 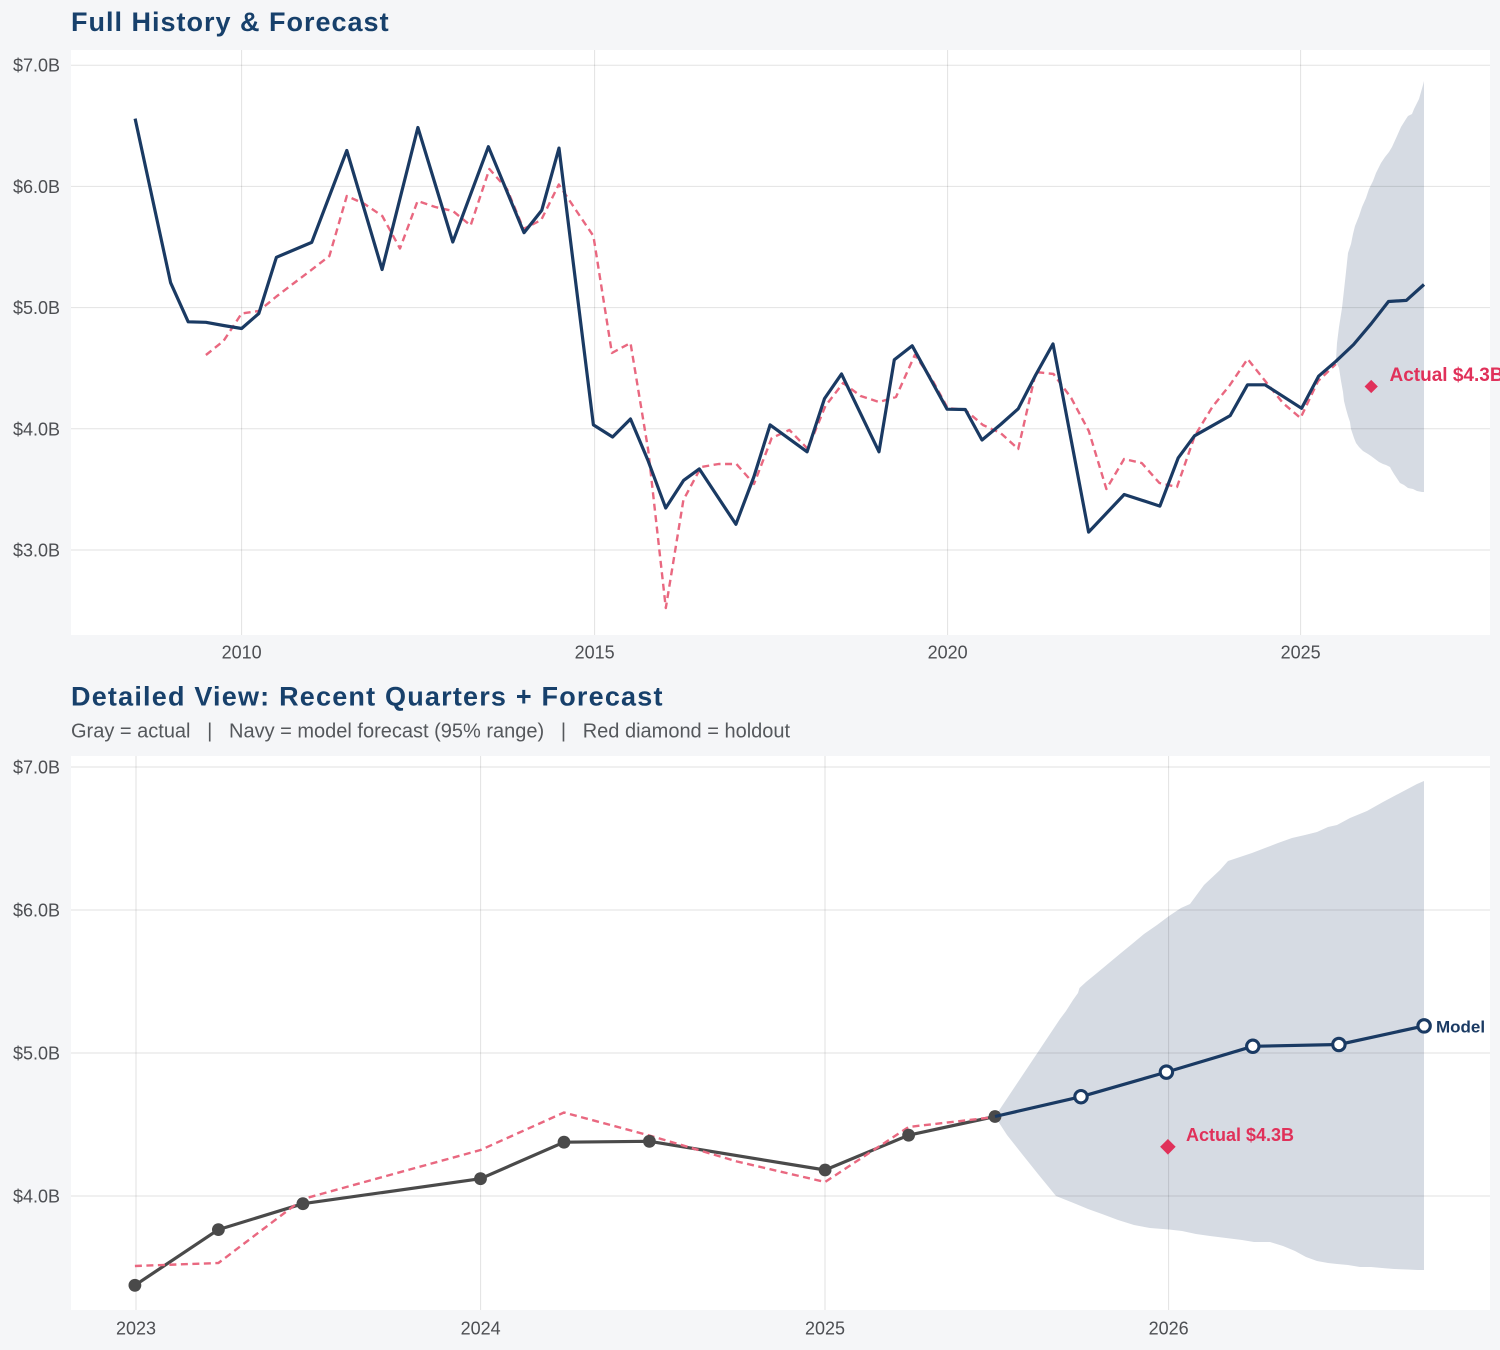 I want to click on svg-text: Full History & Forecast, so click(x=230, y=22).